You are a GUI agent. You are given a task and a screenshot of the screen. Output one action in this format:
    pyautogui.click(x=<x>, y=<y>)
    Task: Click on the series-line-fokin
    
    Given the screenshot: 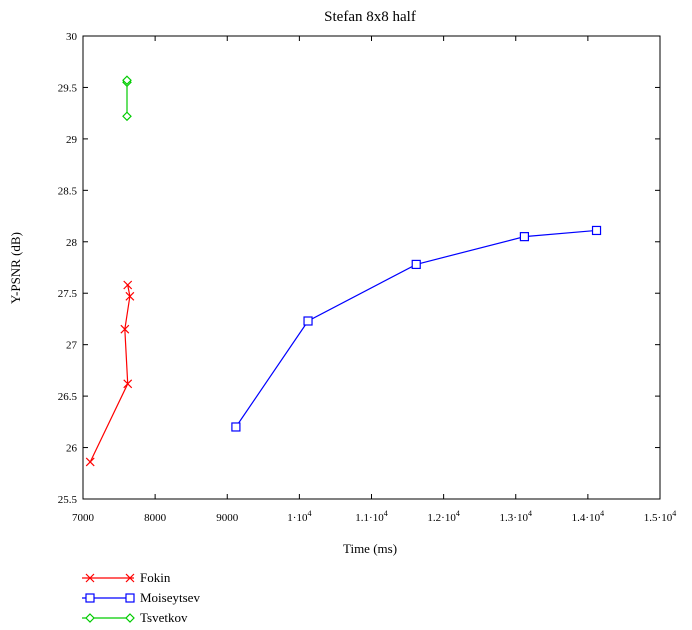 What is the action you would take?
    pyautogui.click(x=110, y=373)
    